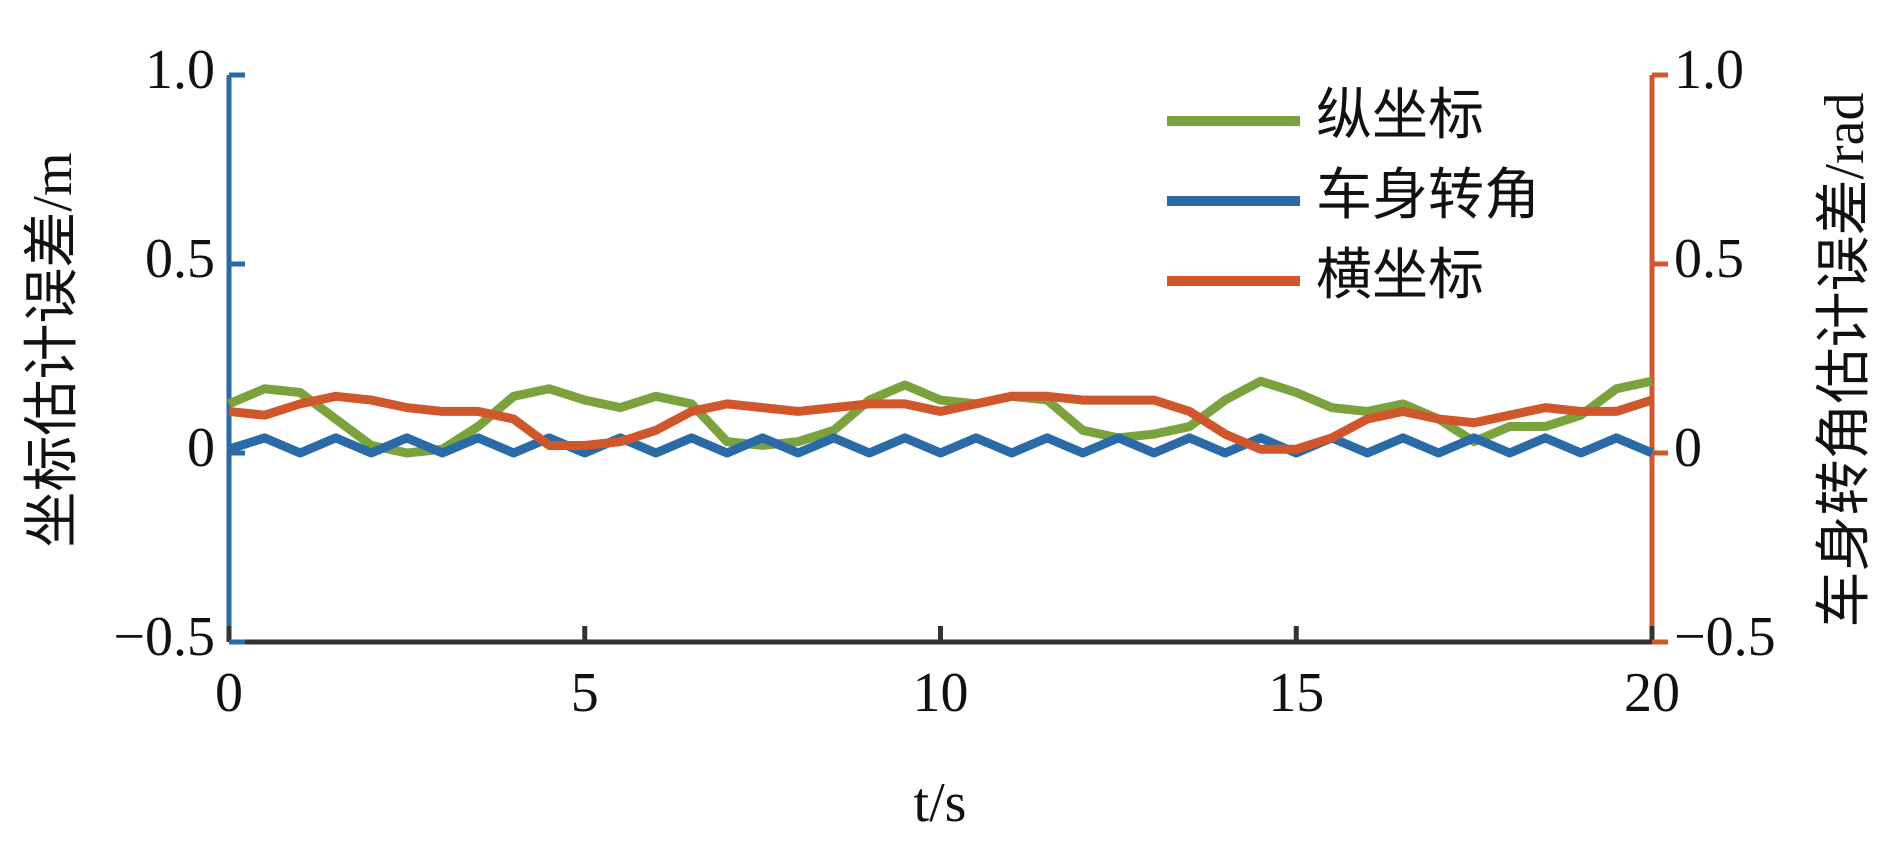 The height and width of the screenshot is (843, 1890). I want to click on legend-label: 横坐标, so click(1400, 276).